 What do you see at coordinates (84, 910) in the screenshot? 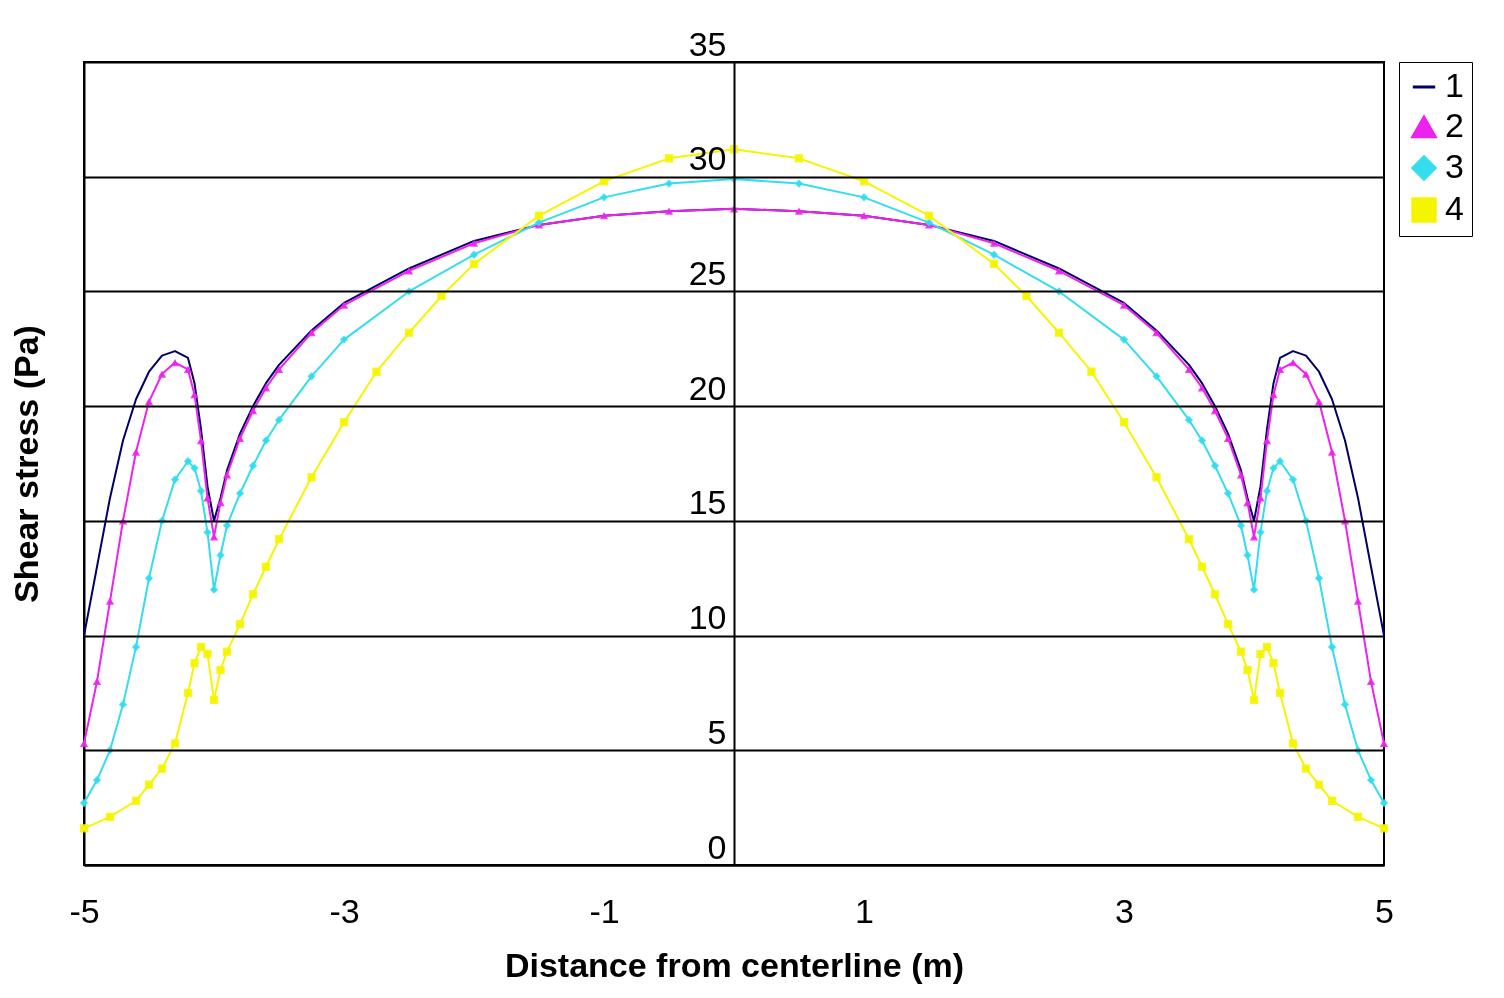
I see `x-tick-label: -5` at bounding box center [84, 910].